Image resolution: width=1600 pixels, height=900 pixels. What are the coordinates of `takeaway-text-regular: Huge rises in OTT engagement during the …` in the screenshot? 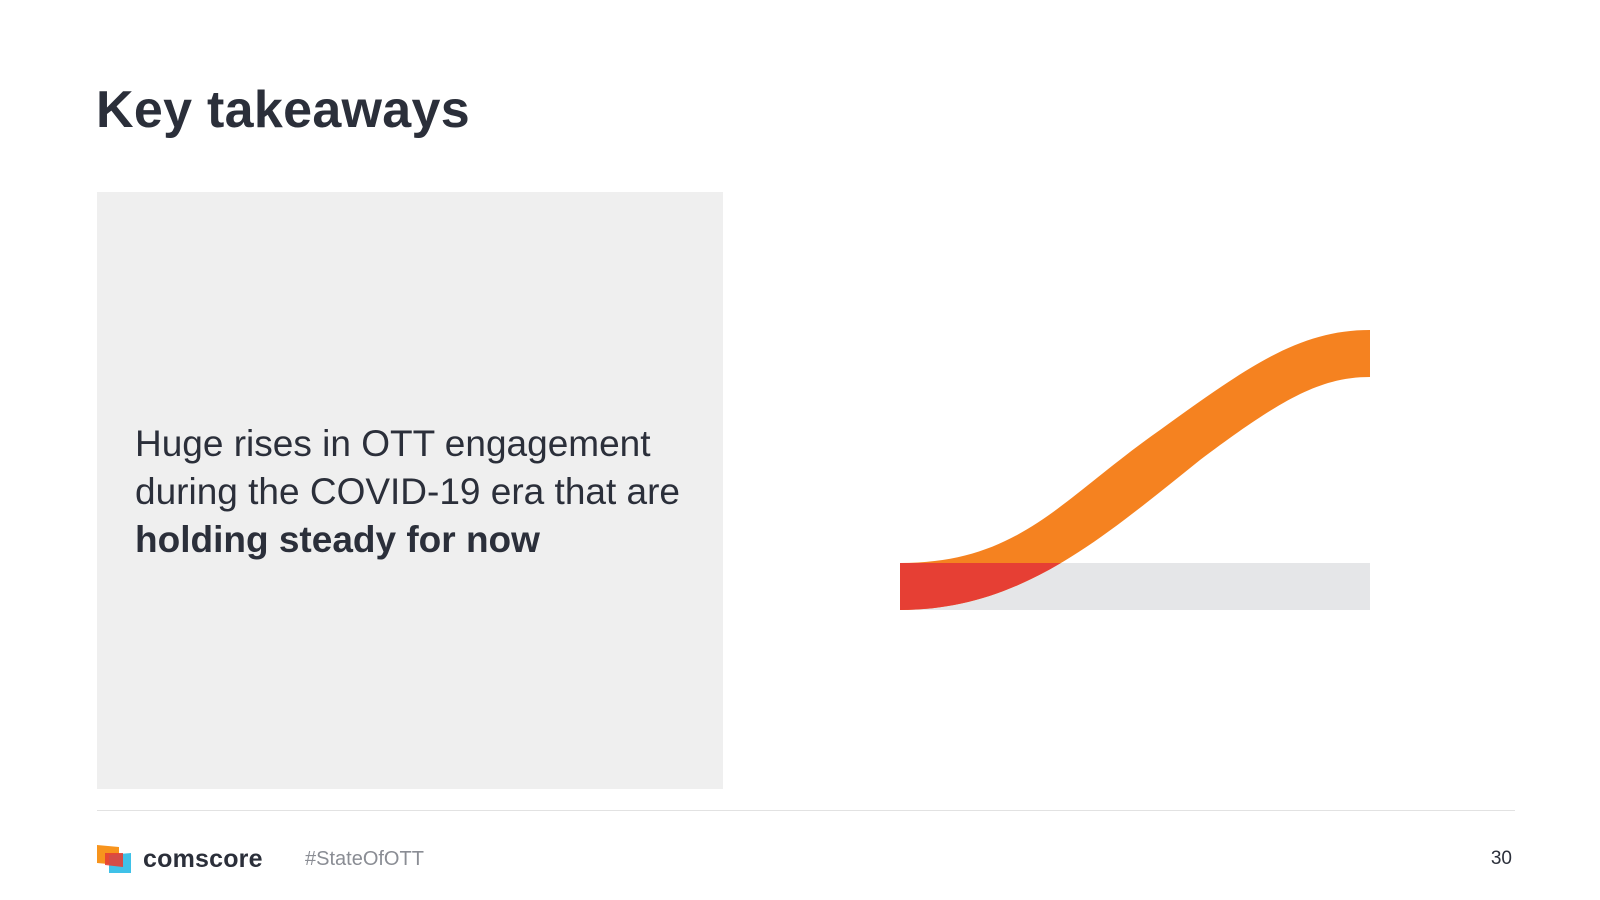 It's located at (408, 467).